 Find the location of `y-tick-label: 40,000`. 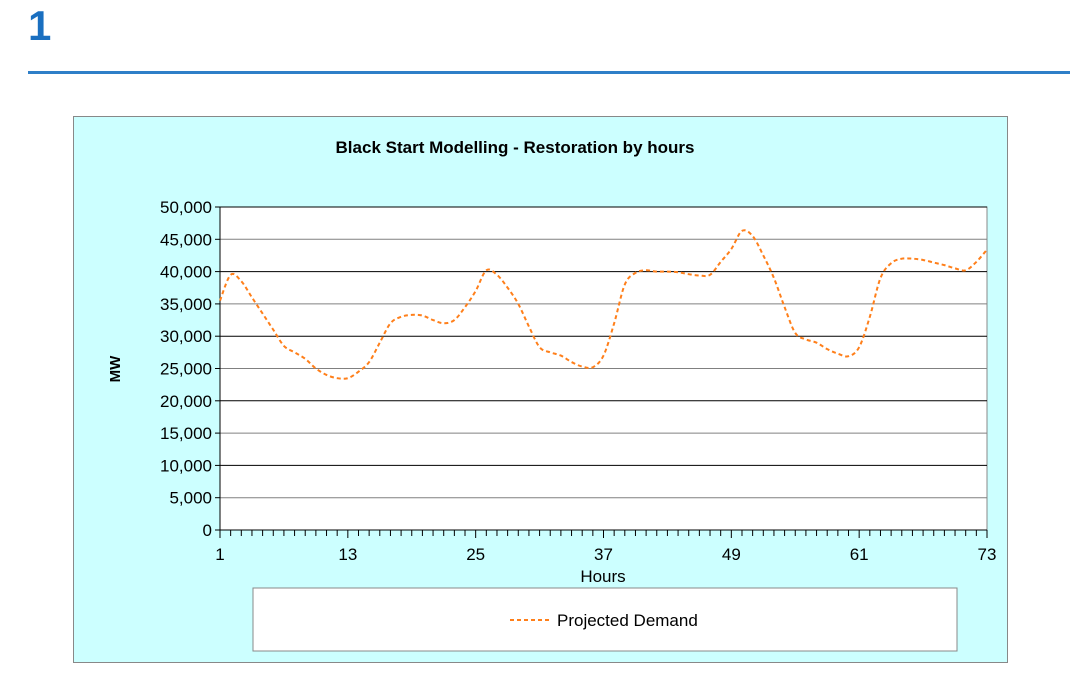

y-tick-label: 40,000 is located at coordinates (186, 272).